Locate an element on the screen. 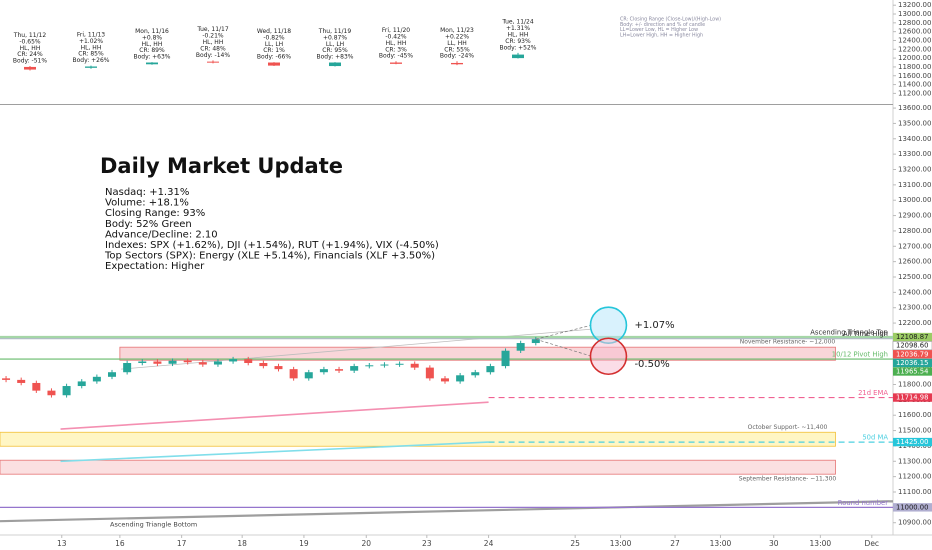 This screenshot has height=550, width=932. x-tick-label: 16 is located at coordinates (120, 543).